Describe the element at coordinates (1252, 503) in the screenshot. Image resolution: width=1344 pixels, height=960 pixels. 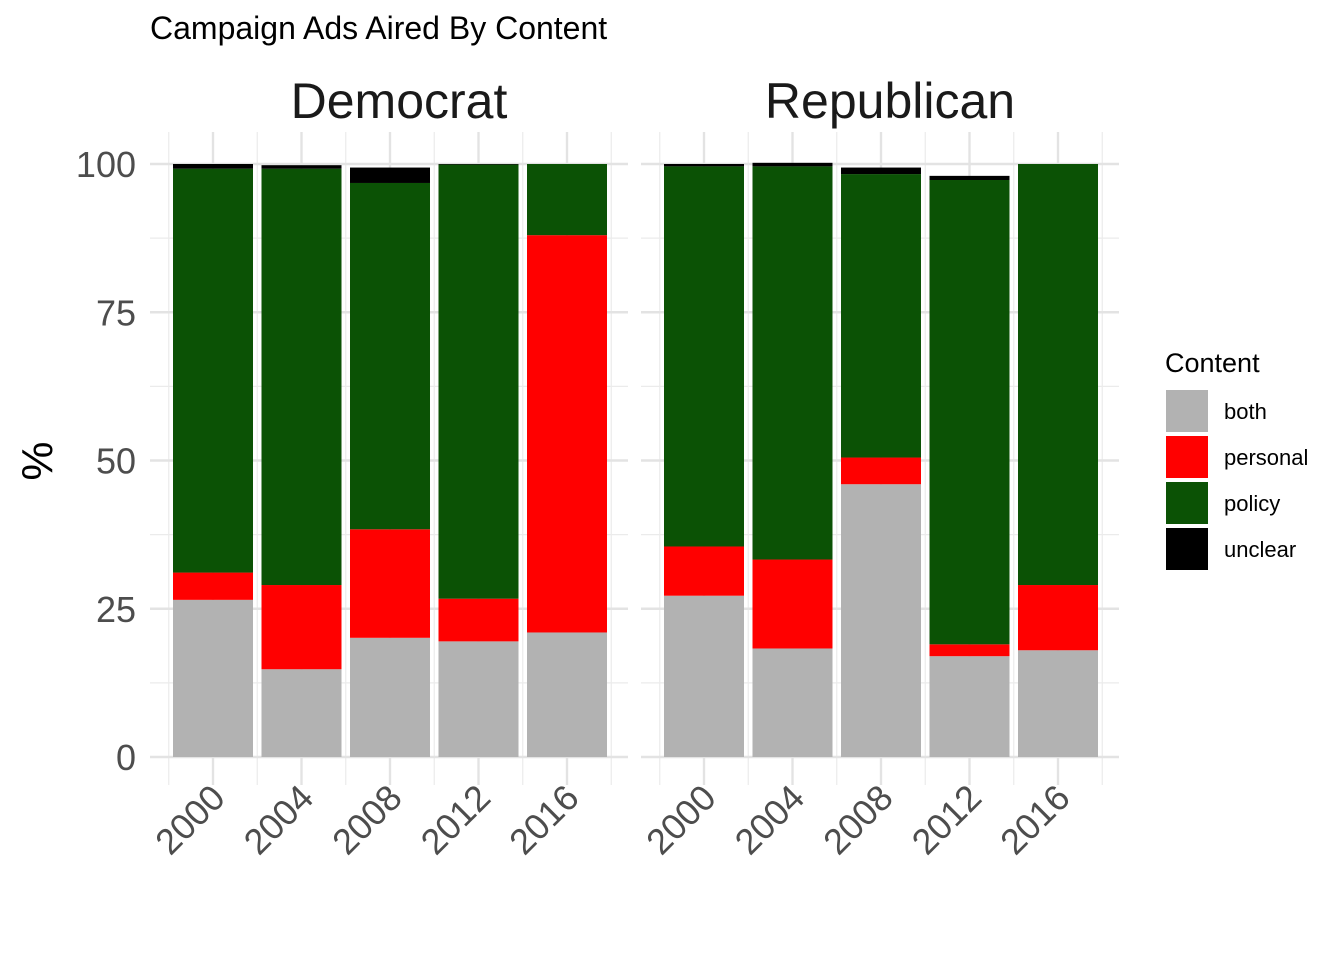
I see `legend-label-policy: policy` at that location.